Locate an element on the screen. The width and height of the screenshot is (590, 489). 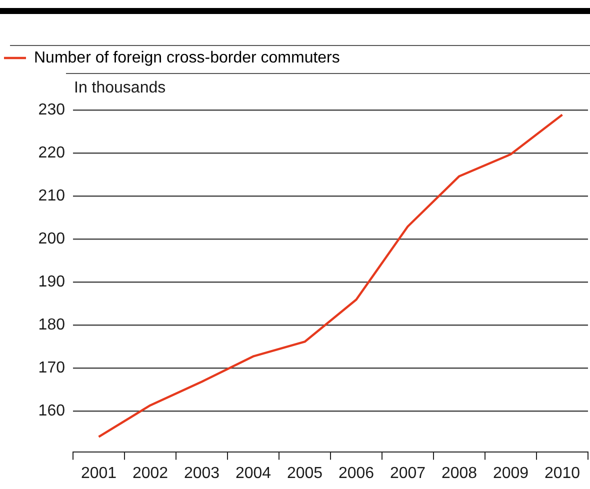
y-tick-label: 200 is located at coordinates (52, 239).